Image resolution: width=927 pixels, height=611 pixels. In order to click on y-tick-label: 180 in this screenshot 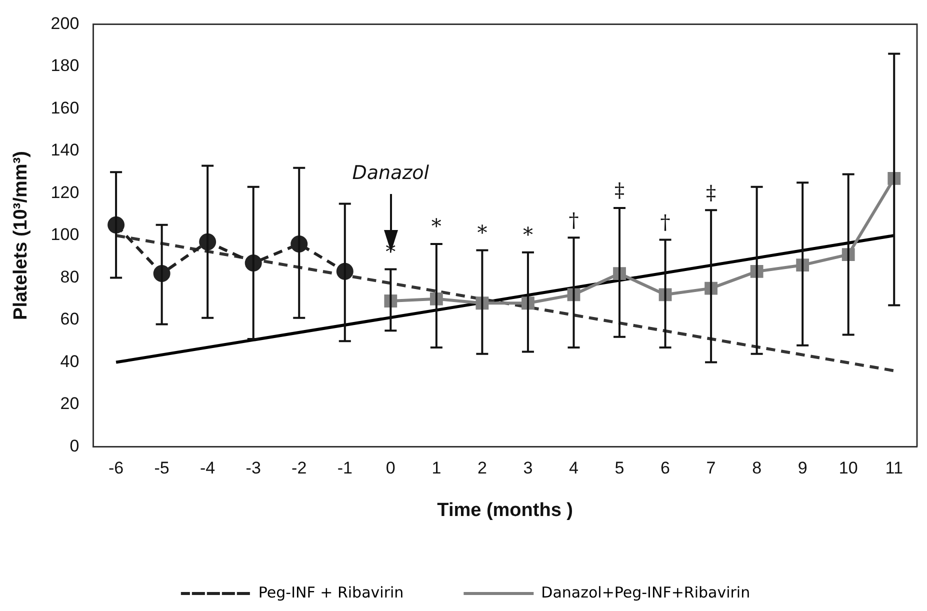, I will do `click(65, 66)`.